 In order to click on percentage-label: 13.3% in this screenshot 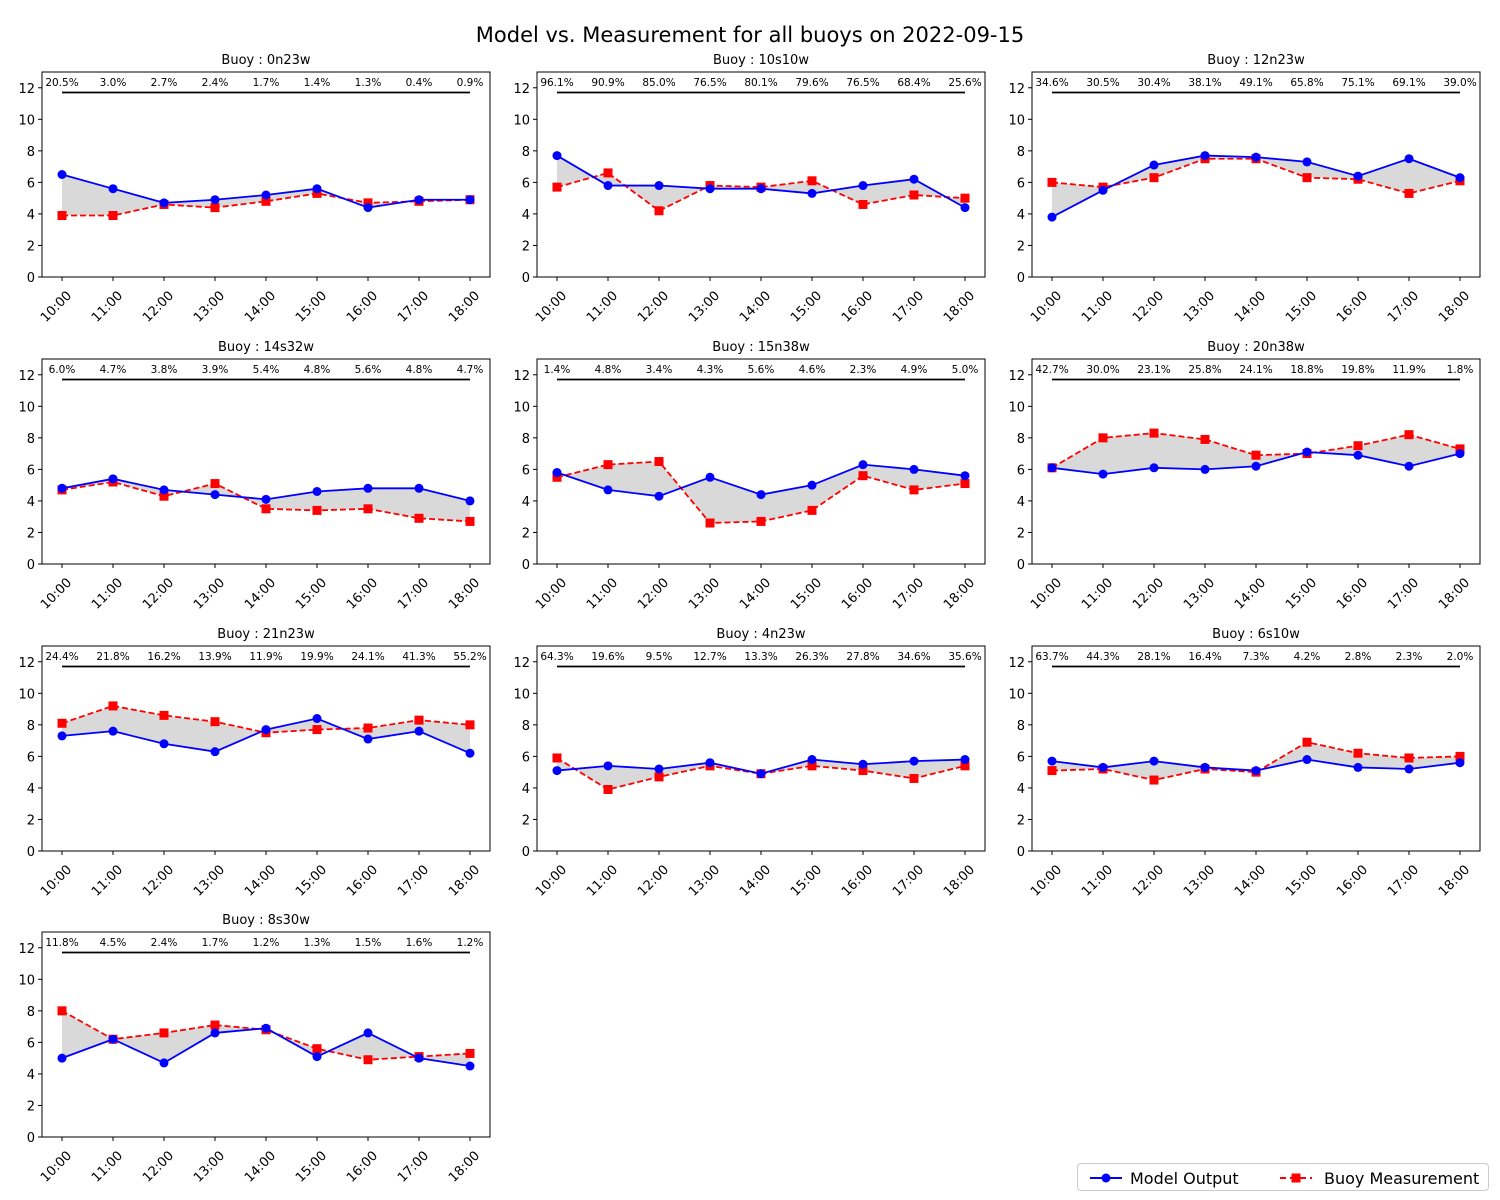, I will do `click(760, 657)`.